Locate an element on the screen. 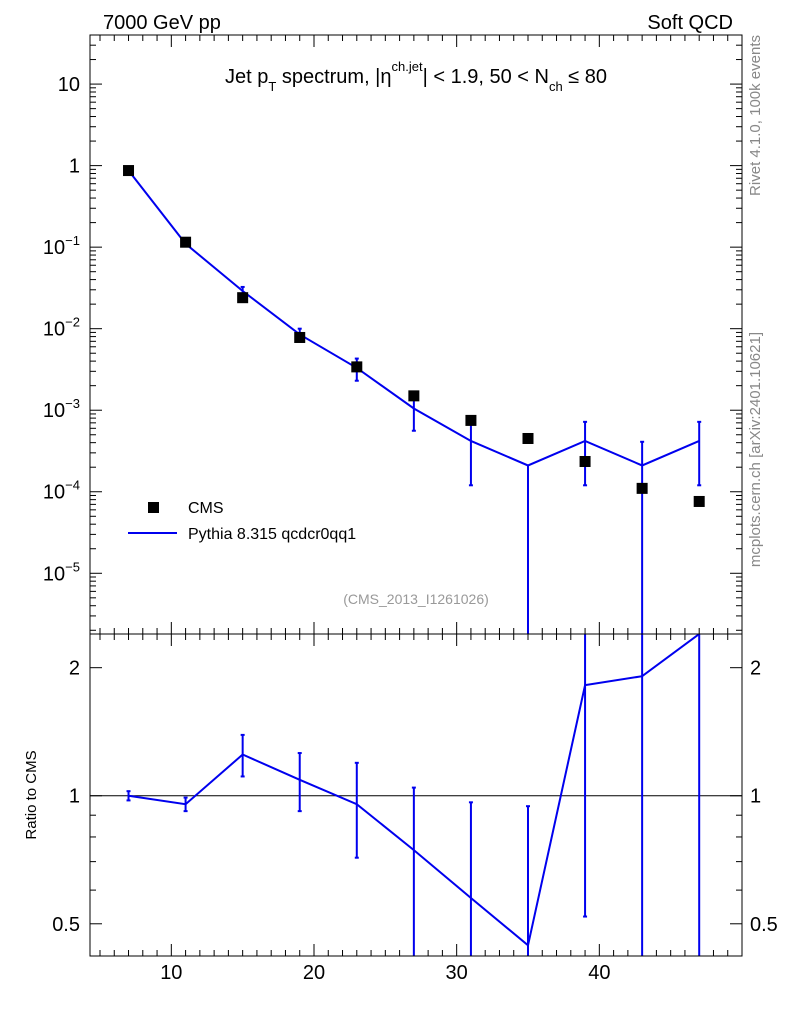 The height and width of the screenshot is (1024, 786). x-tick-label: 10 is located at coordinates (171, 973).